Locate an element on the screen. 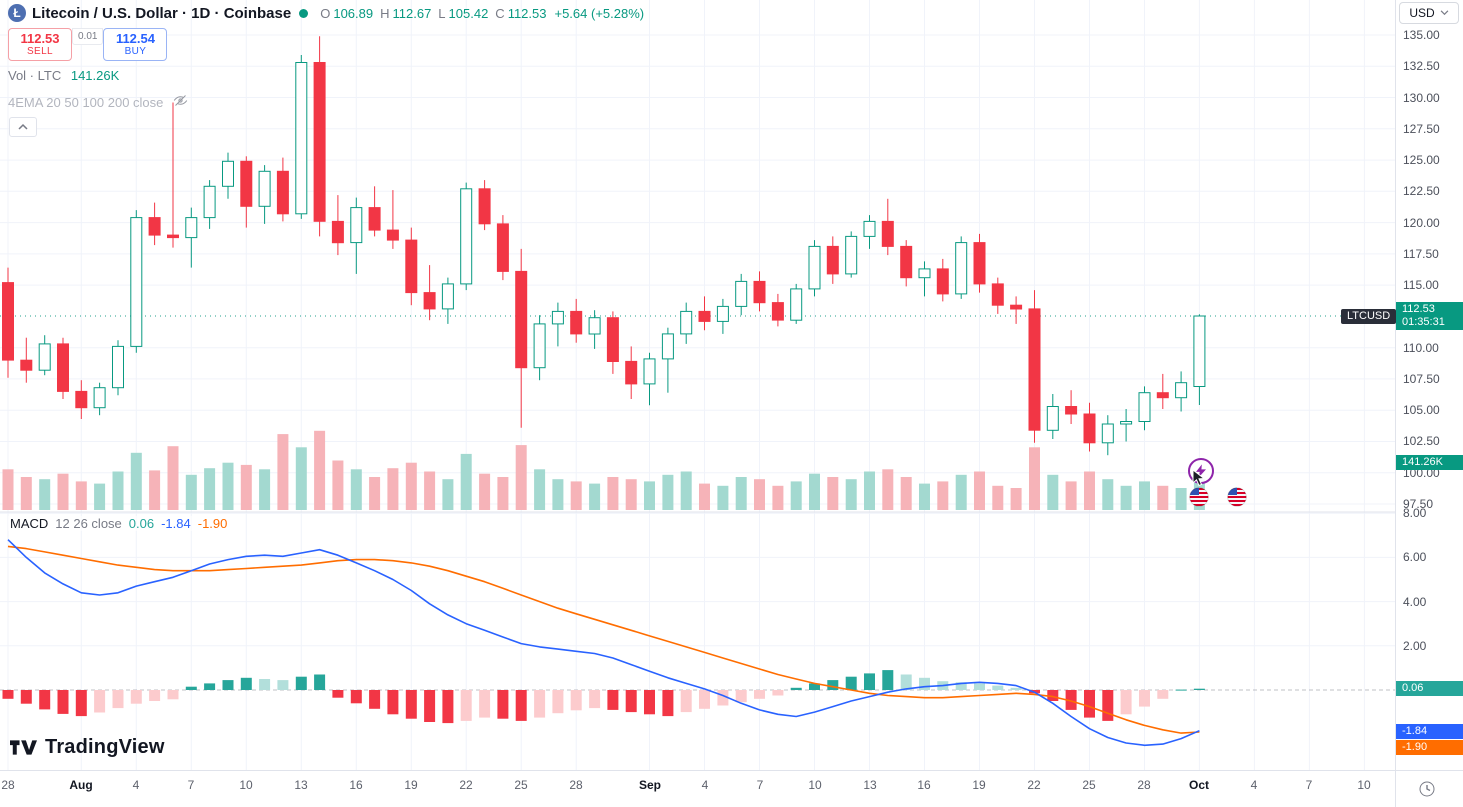 The height and width of the screenshot is (807, 1463). ema-indicator-label: 4EMA 20 50 100 200 close is located at coordinates (86, 102).